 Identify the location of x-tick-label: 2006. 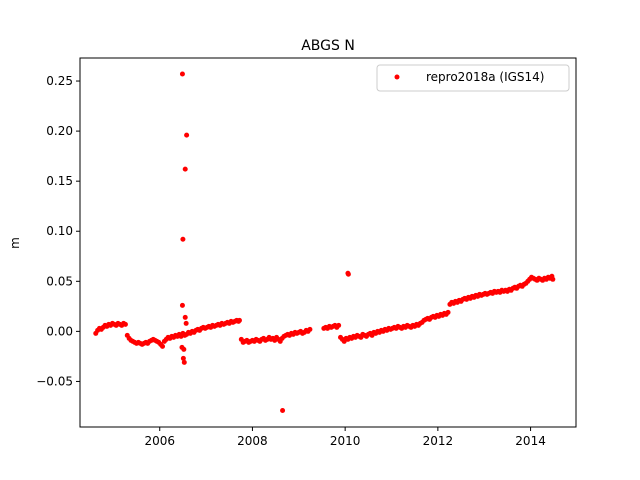
(159, 441).